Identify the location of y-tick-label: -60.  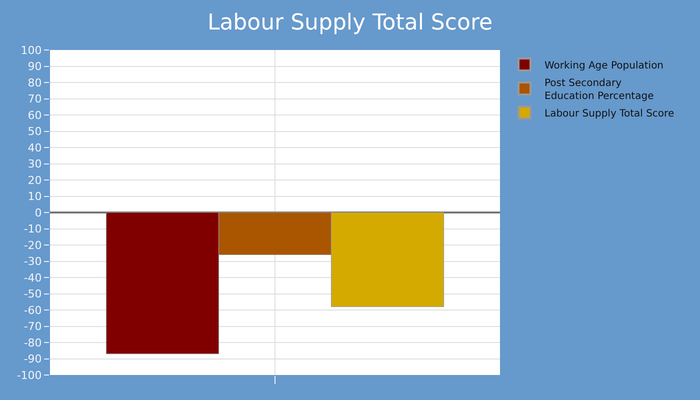
(33, 310).